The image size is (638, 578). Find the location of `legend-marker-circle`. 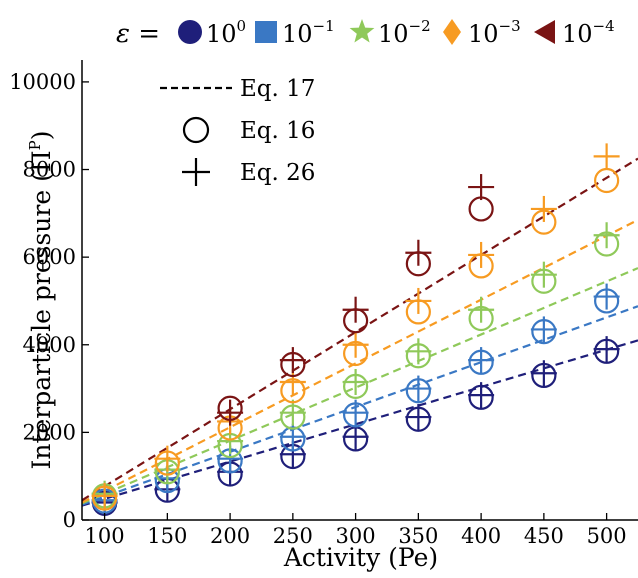

legend-marker-circle is located at coordinates (190, 32).